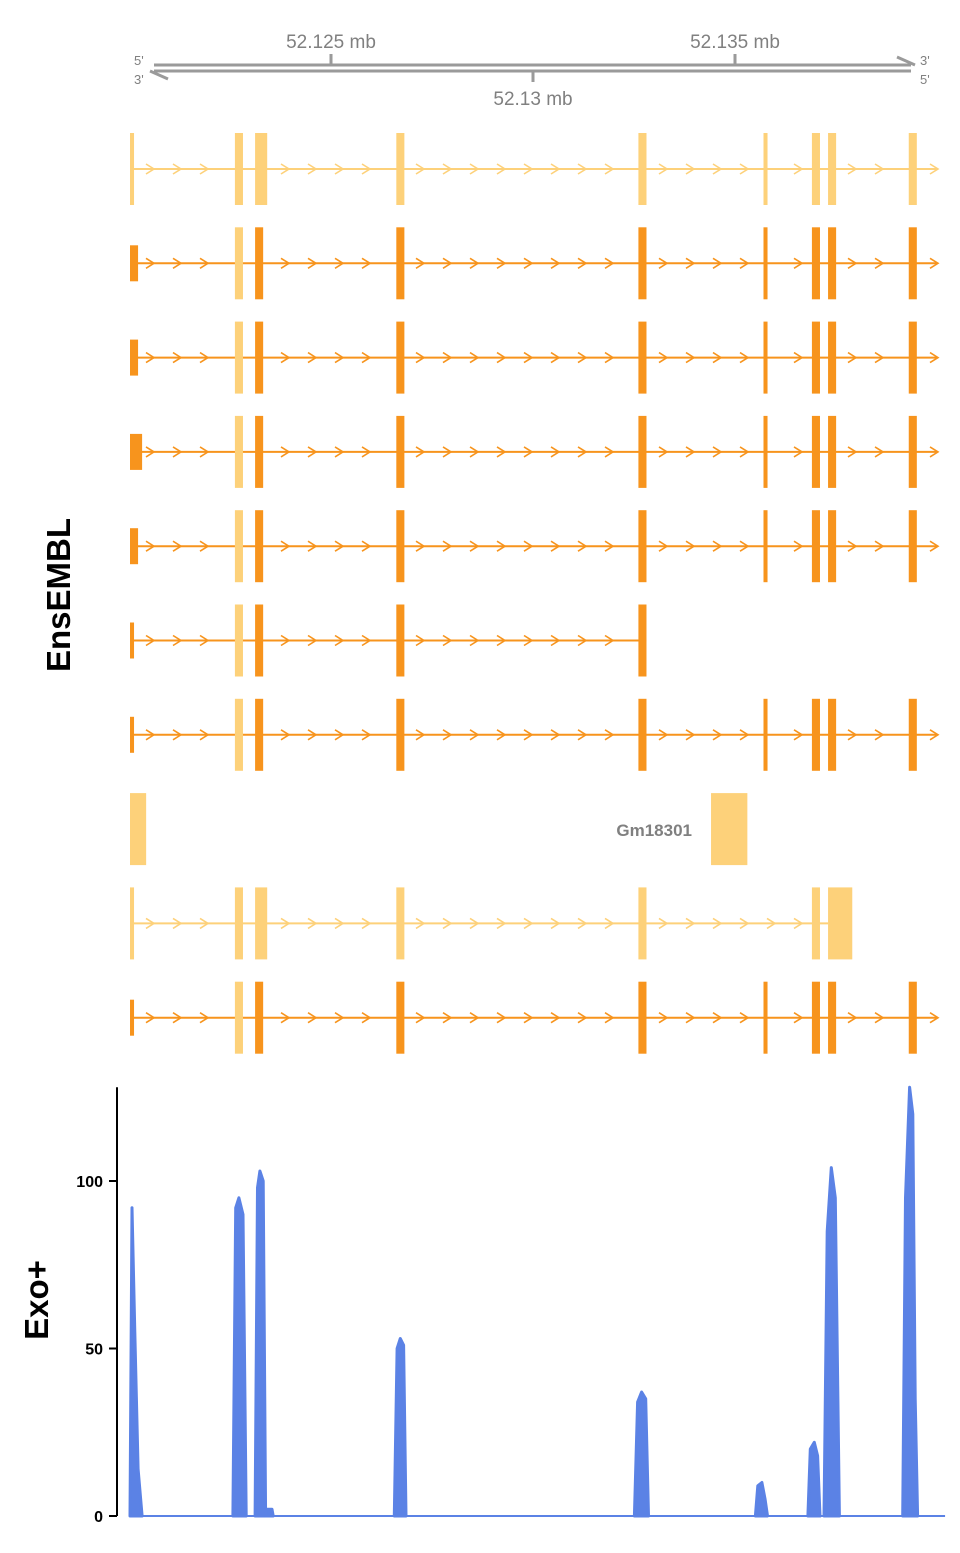  What do you see at coordinates (58, 595) in the screenshot?
I see `track-label-ensembl: EnsEMBL` at bounding box center [58, 595].